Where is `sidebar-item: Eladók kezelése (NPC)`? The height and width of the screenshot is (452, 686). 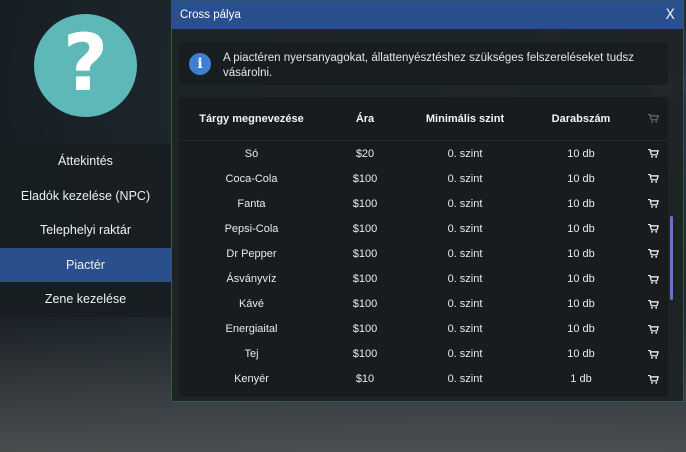 sidebar-item: Eladók kezelése (NPC) is located at coordinates (85, 195).